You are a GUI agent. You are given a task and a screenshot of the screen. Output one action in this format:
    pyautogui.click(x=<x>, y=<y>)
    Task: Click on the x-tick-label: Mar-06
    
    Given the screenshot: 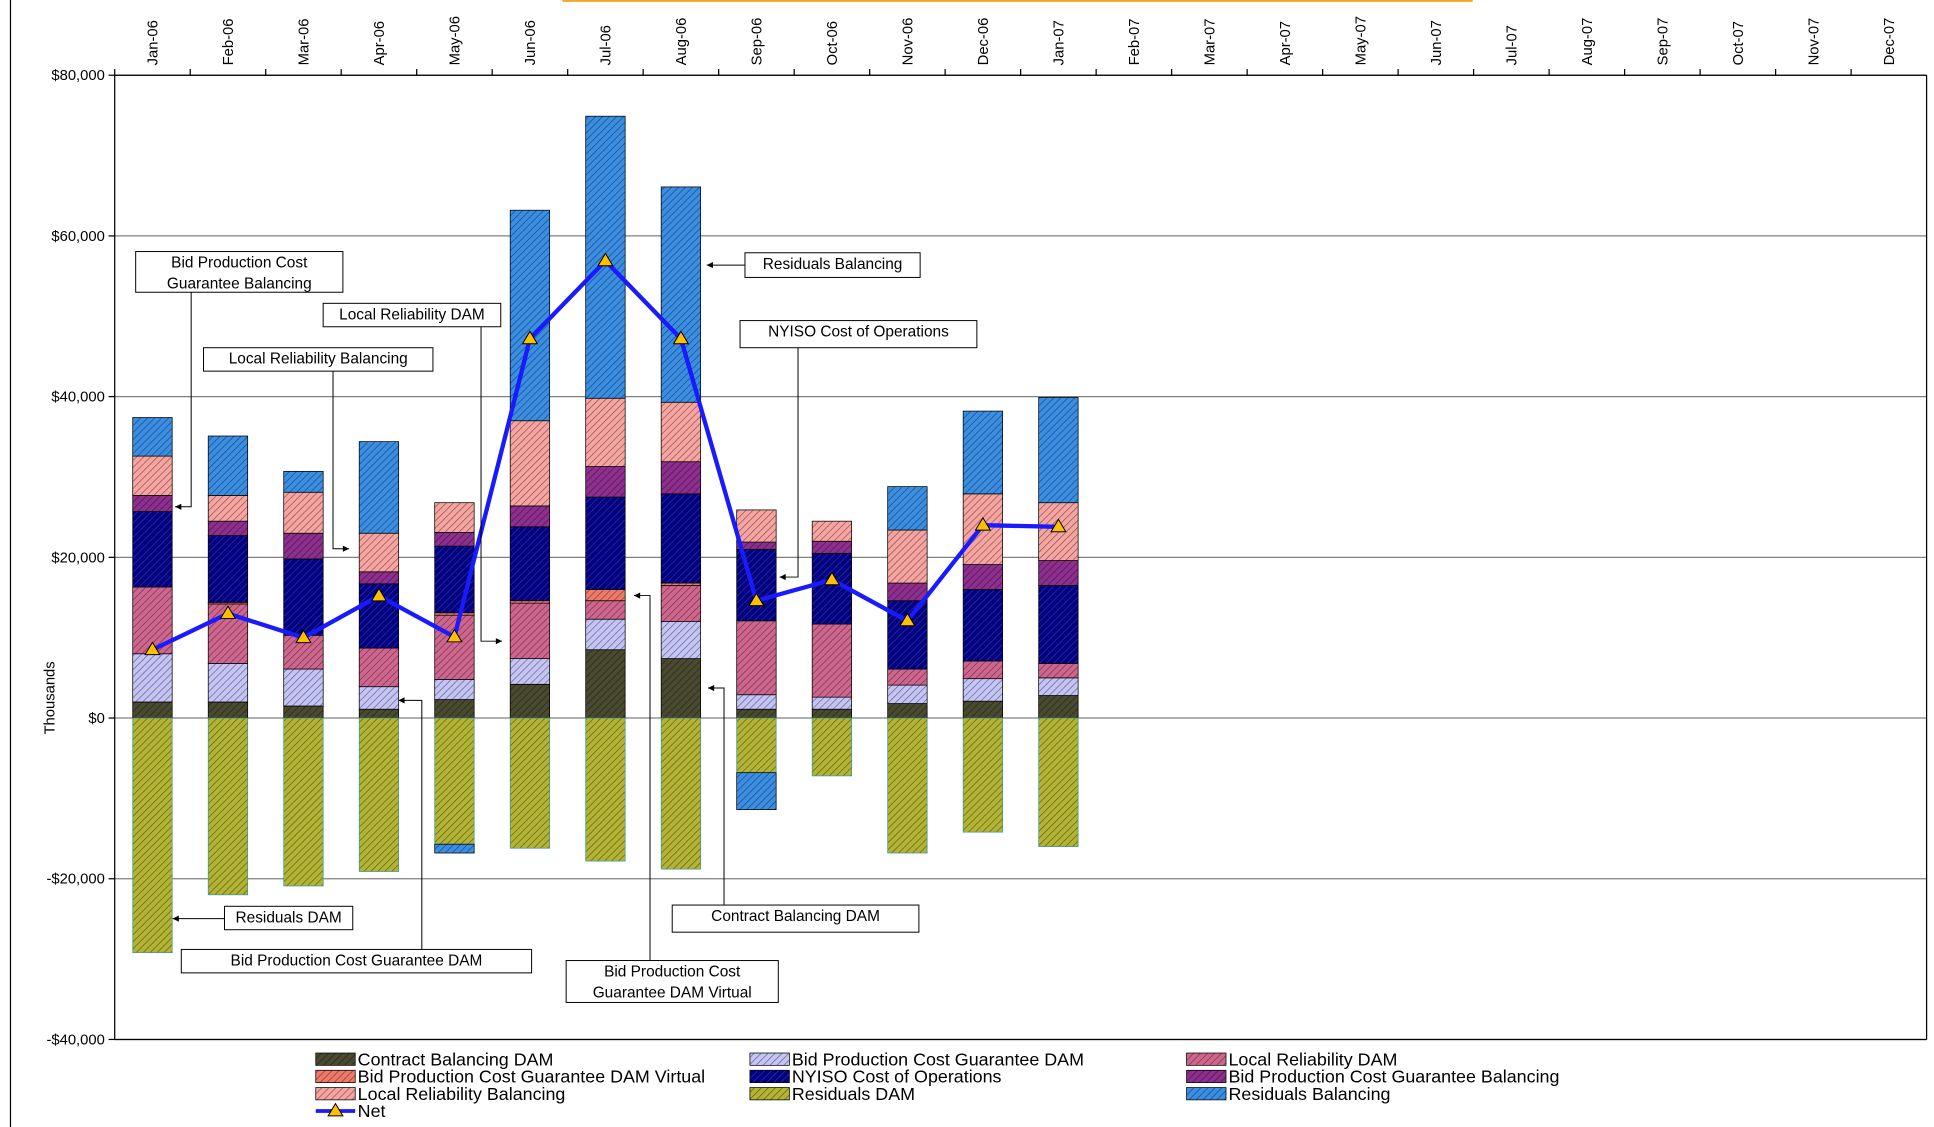 What is the action you would take?
    pyautogui.click(x=304, y=42)
    